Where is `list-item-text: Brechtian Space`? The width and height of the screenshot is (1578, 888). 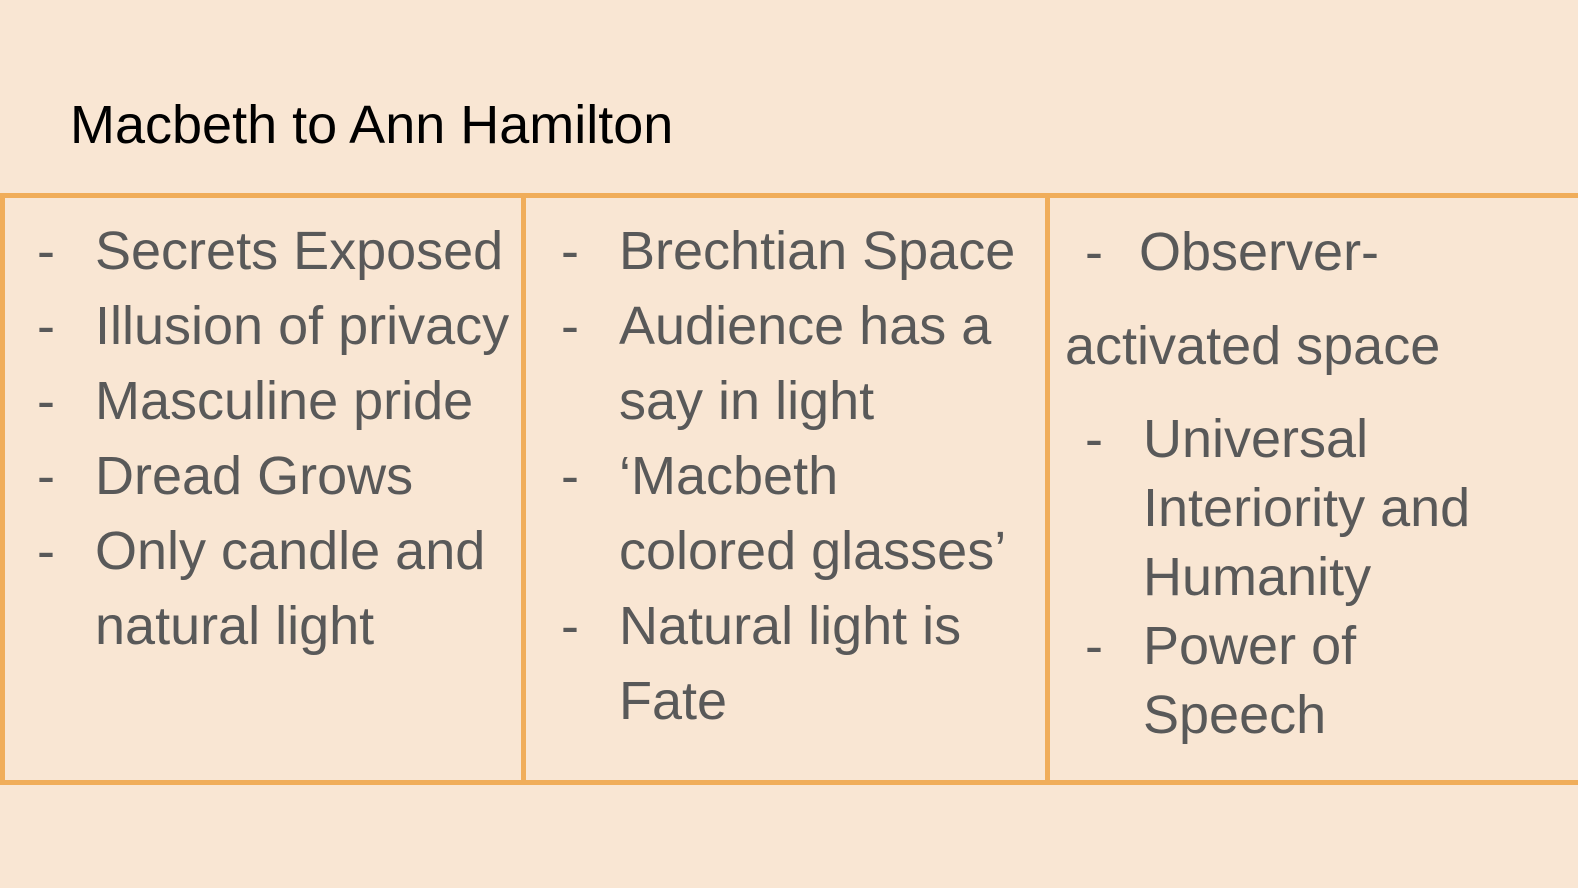
list-item-text: Brechtian Space is located at coordinates (817, 251).